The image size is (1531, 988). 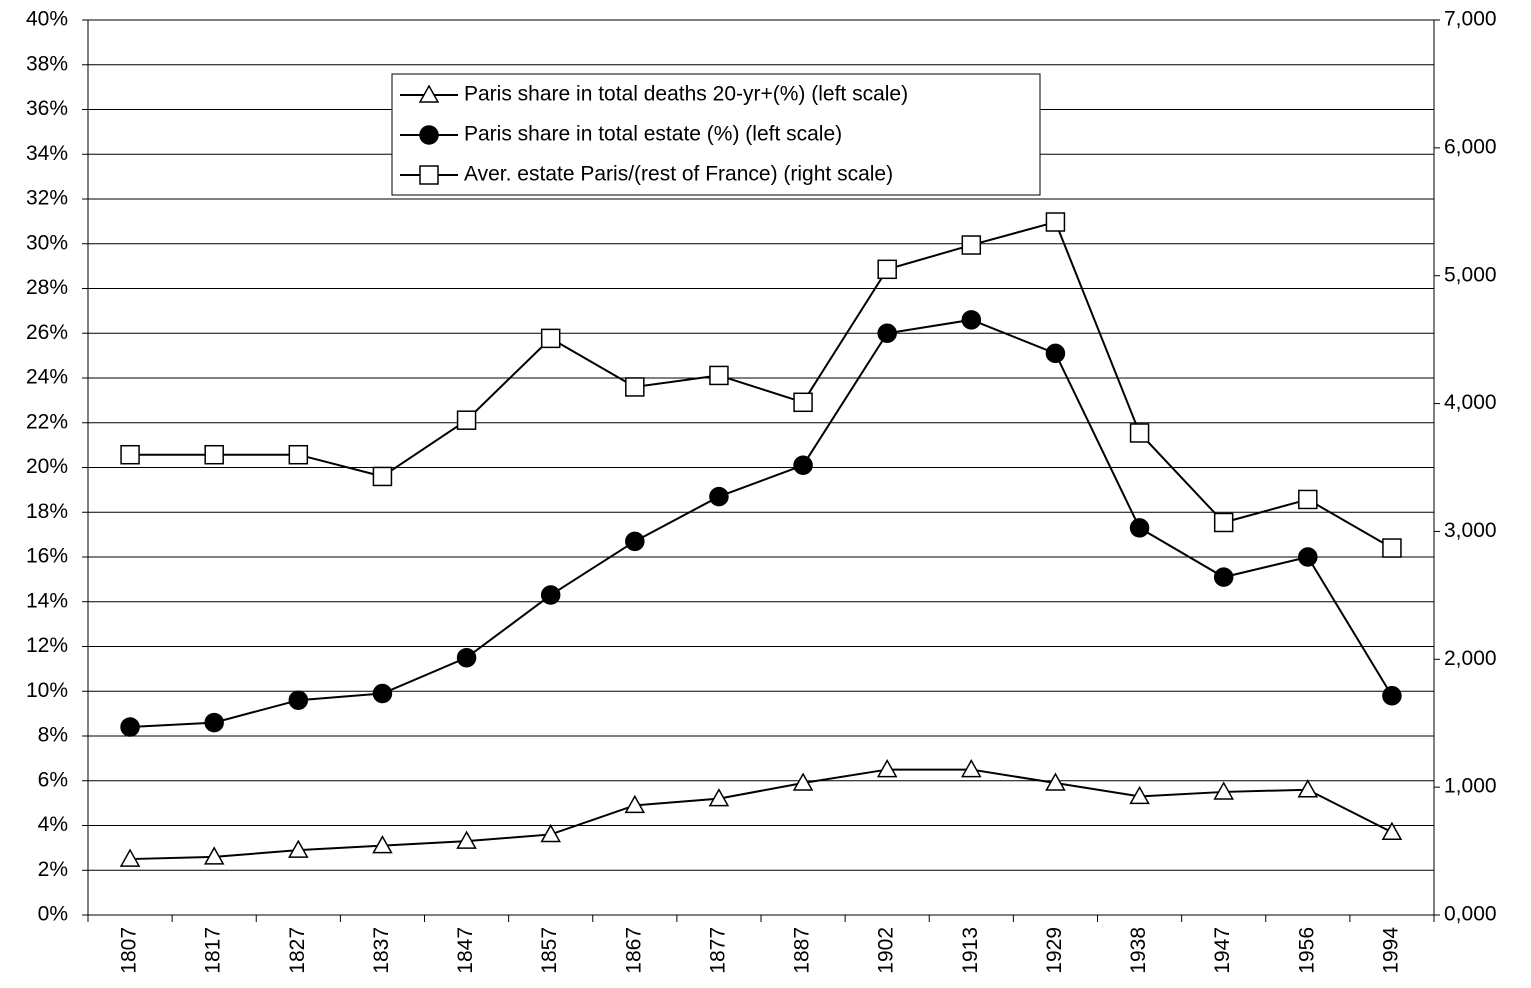 What do you see at coordinates (47, 63) in the screenshot?
I see `y-tick-label: 38%` at bounding box center [47, 63].